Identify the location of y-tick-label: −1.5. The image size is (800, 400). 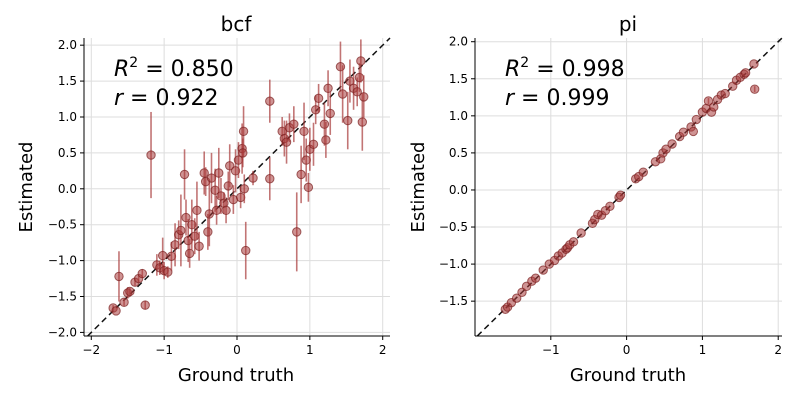
(453, 301).